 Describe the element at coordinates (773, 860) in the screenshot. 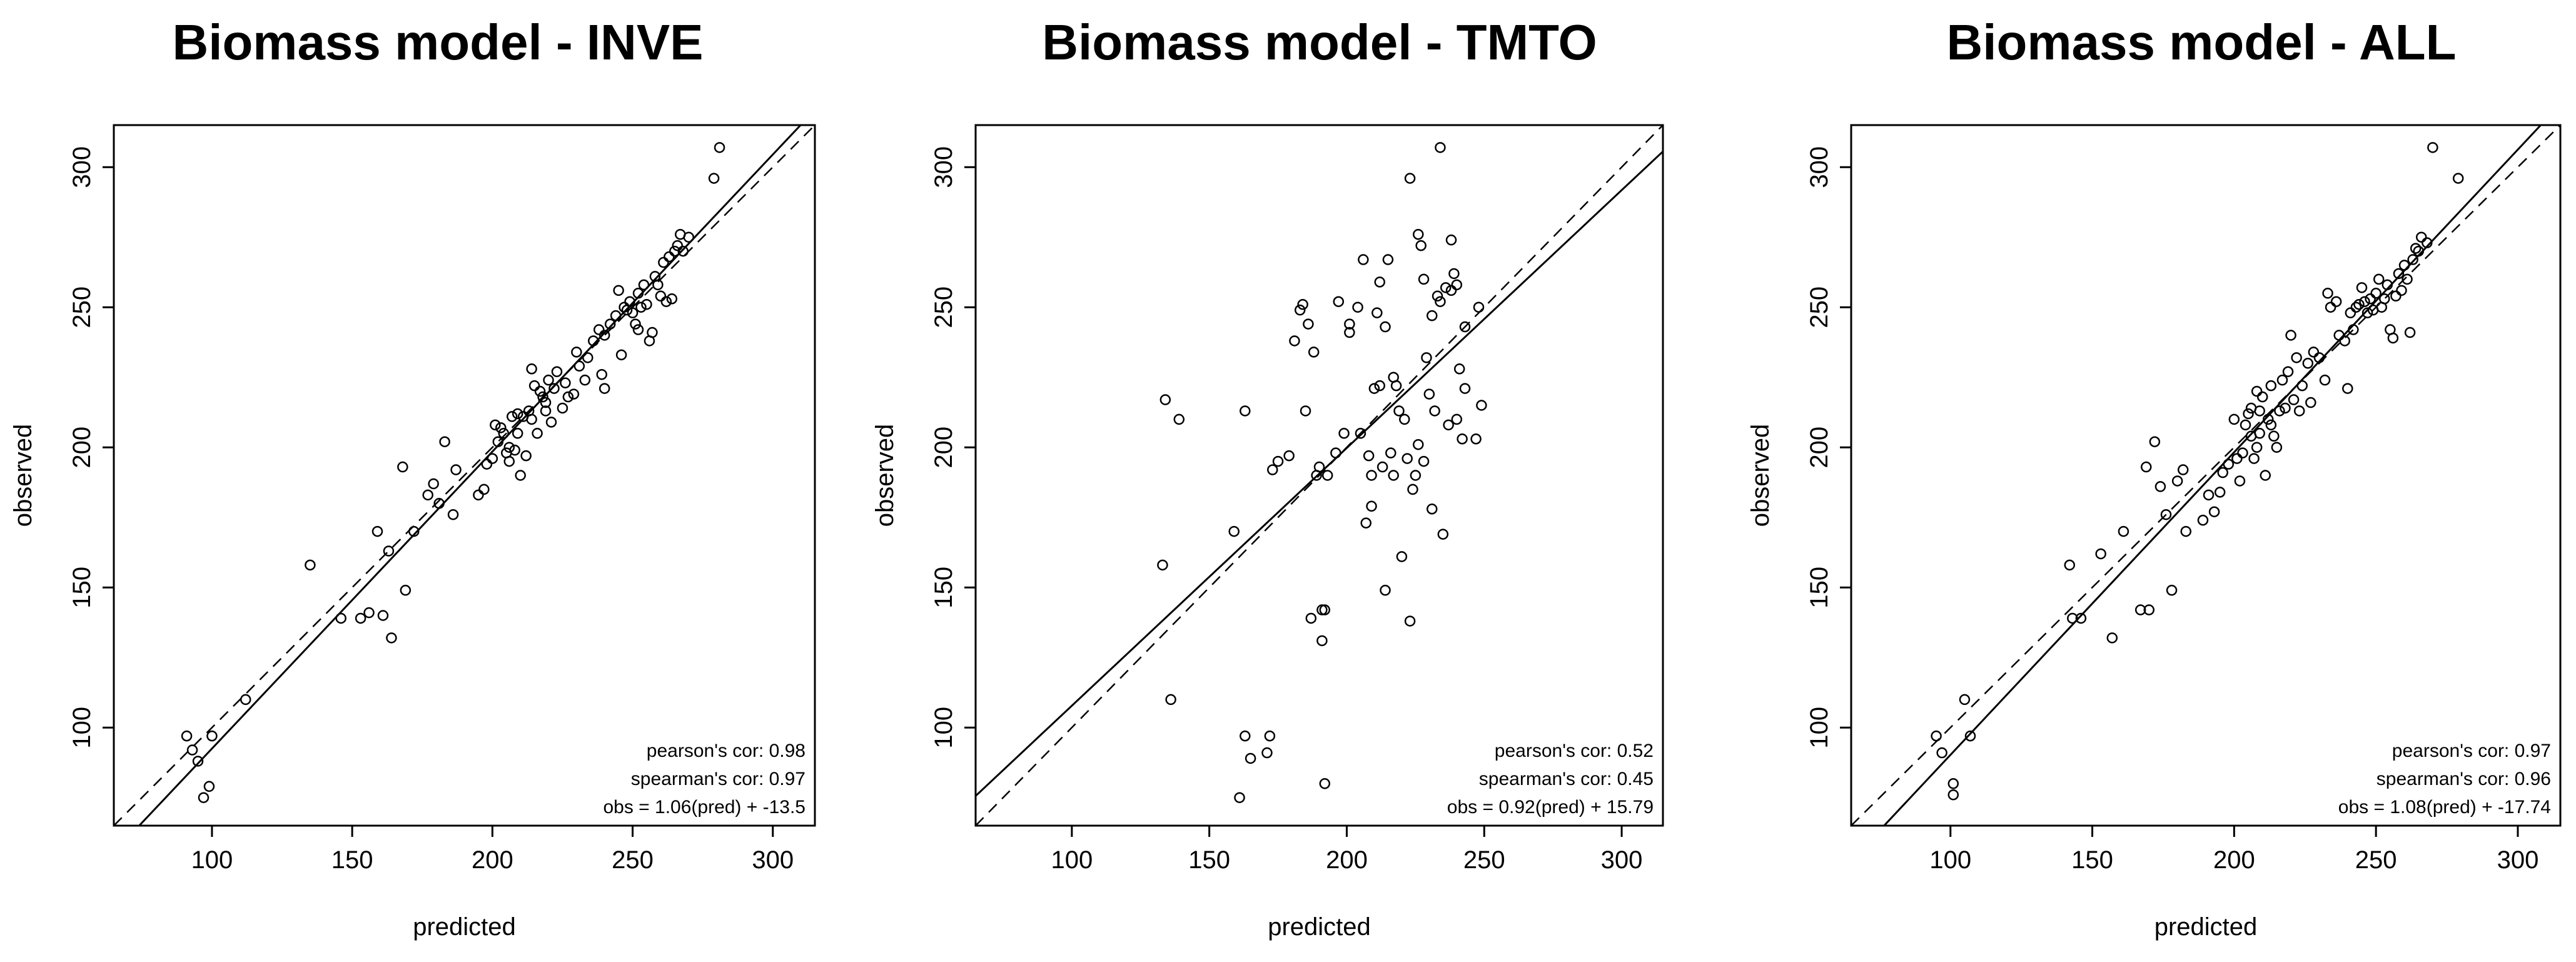

I see `x-tick-label: 300` at that location.